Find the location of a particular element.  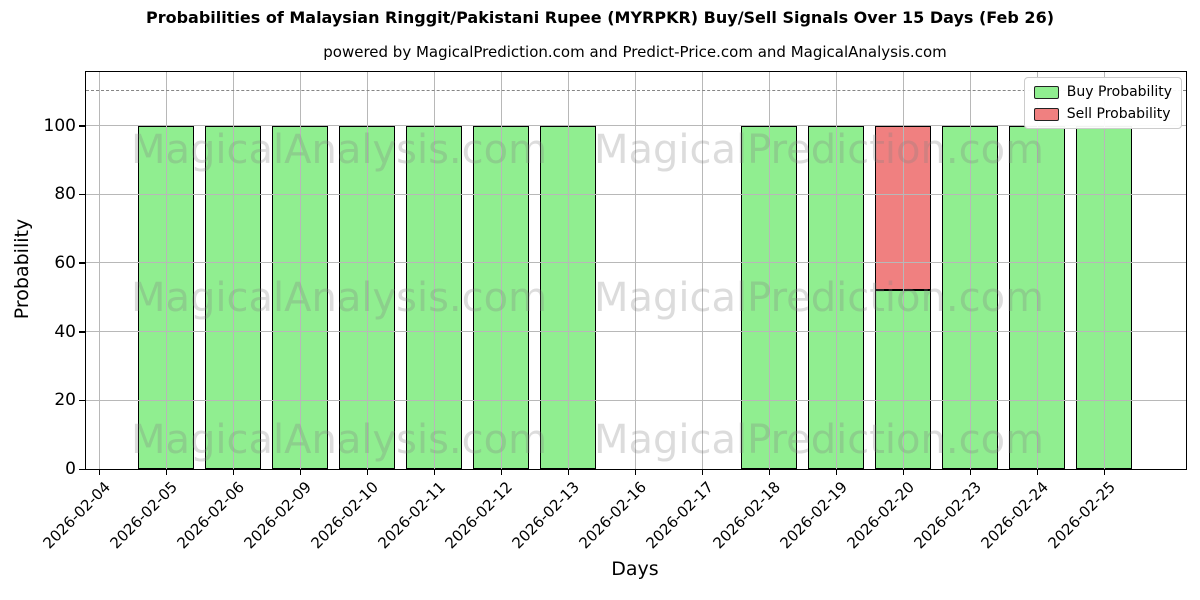

legend-item-sell: Sell Probability is located at coordinates (1102, 114).